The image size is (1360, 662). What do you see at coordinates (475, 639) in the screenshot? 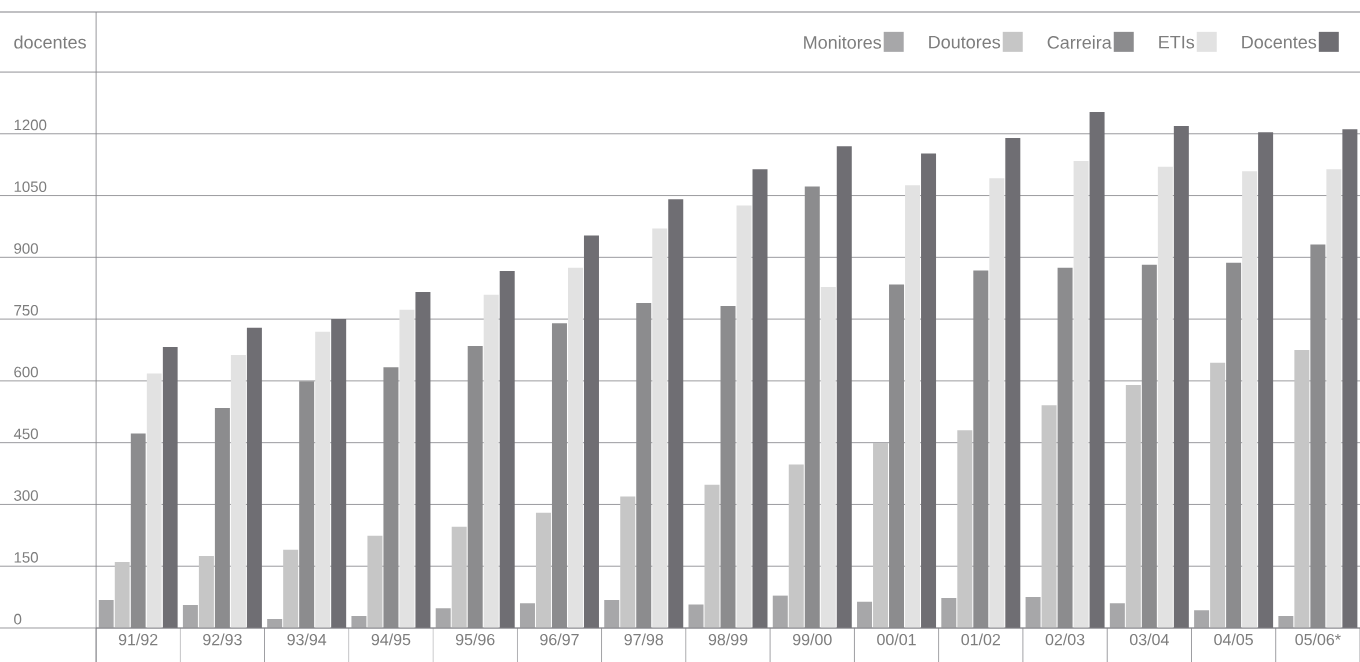
I see `x-tick-label: 95/96` at bounding box center [475, 639].